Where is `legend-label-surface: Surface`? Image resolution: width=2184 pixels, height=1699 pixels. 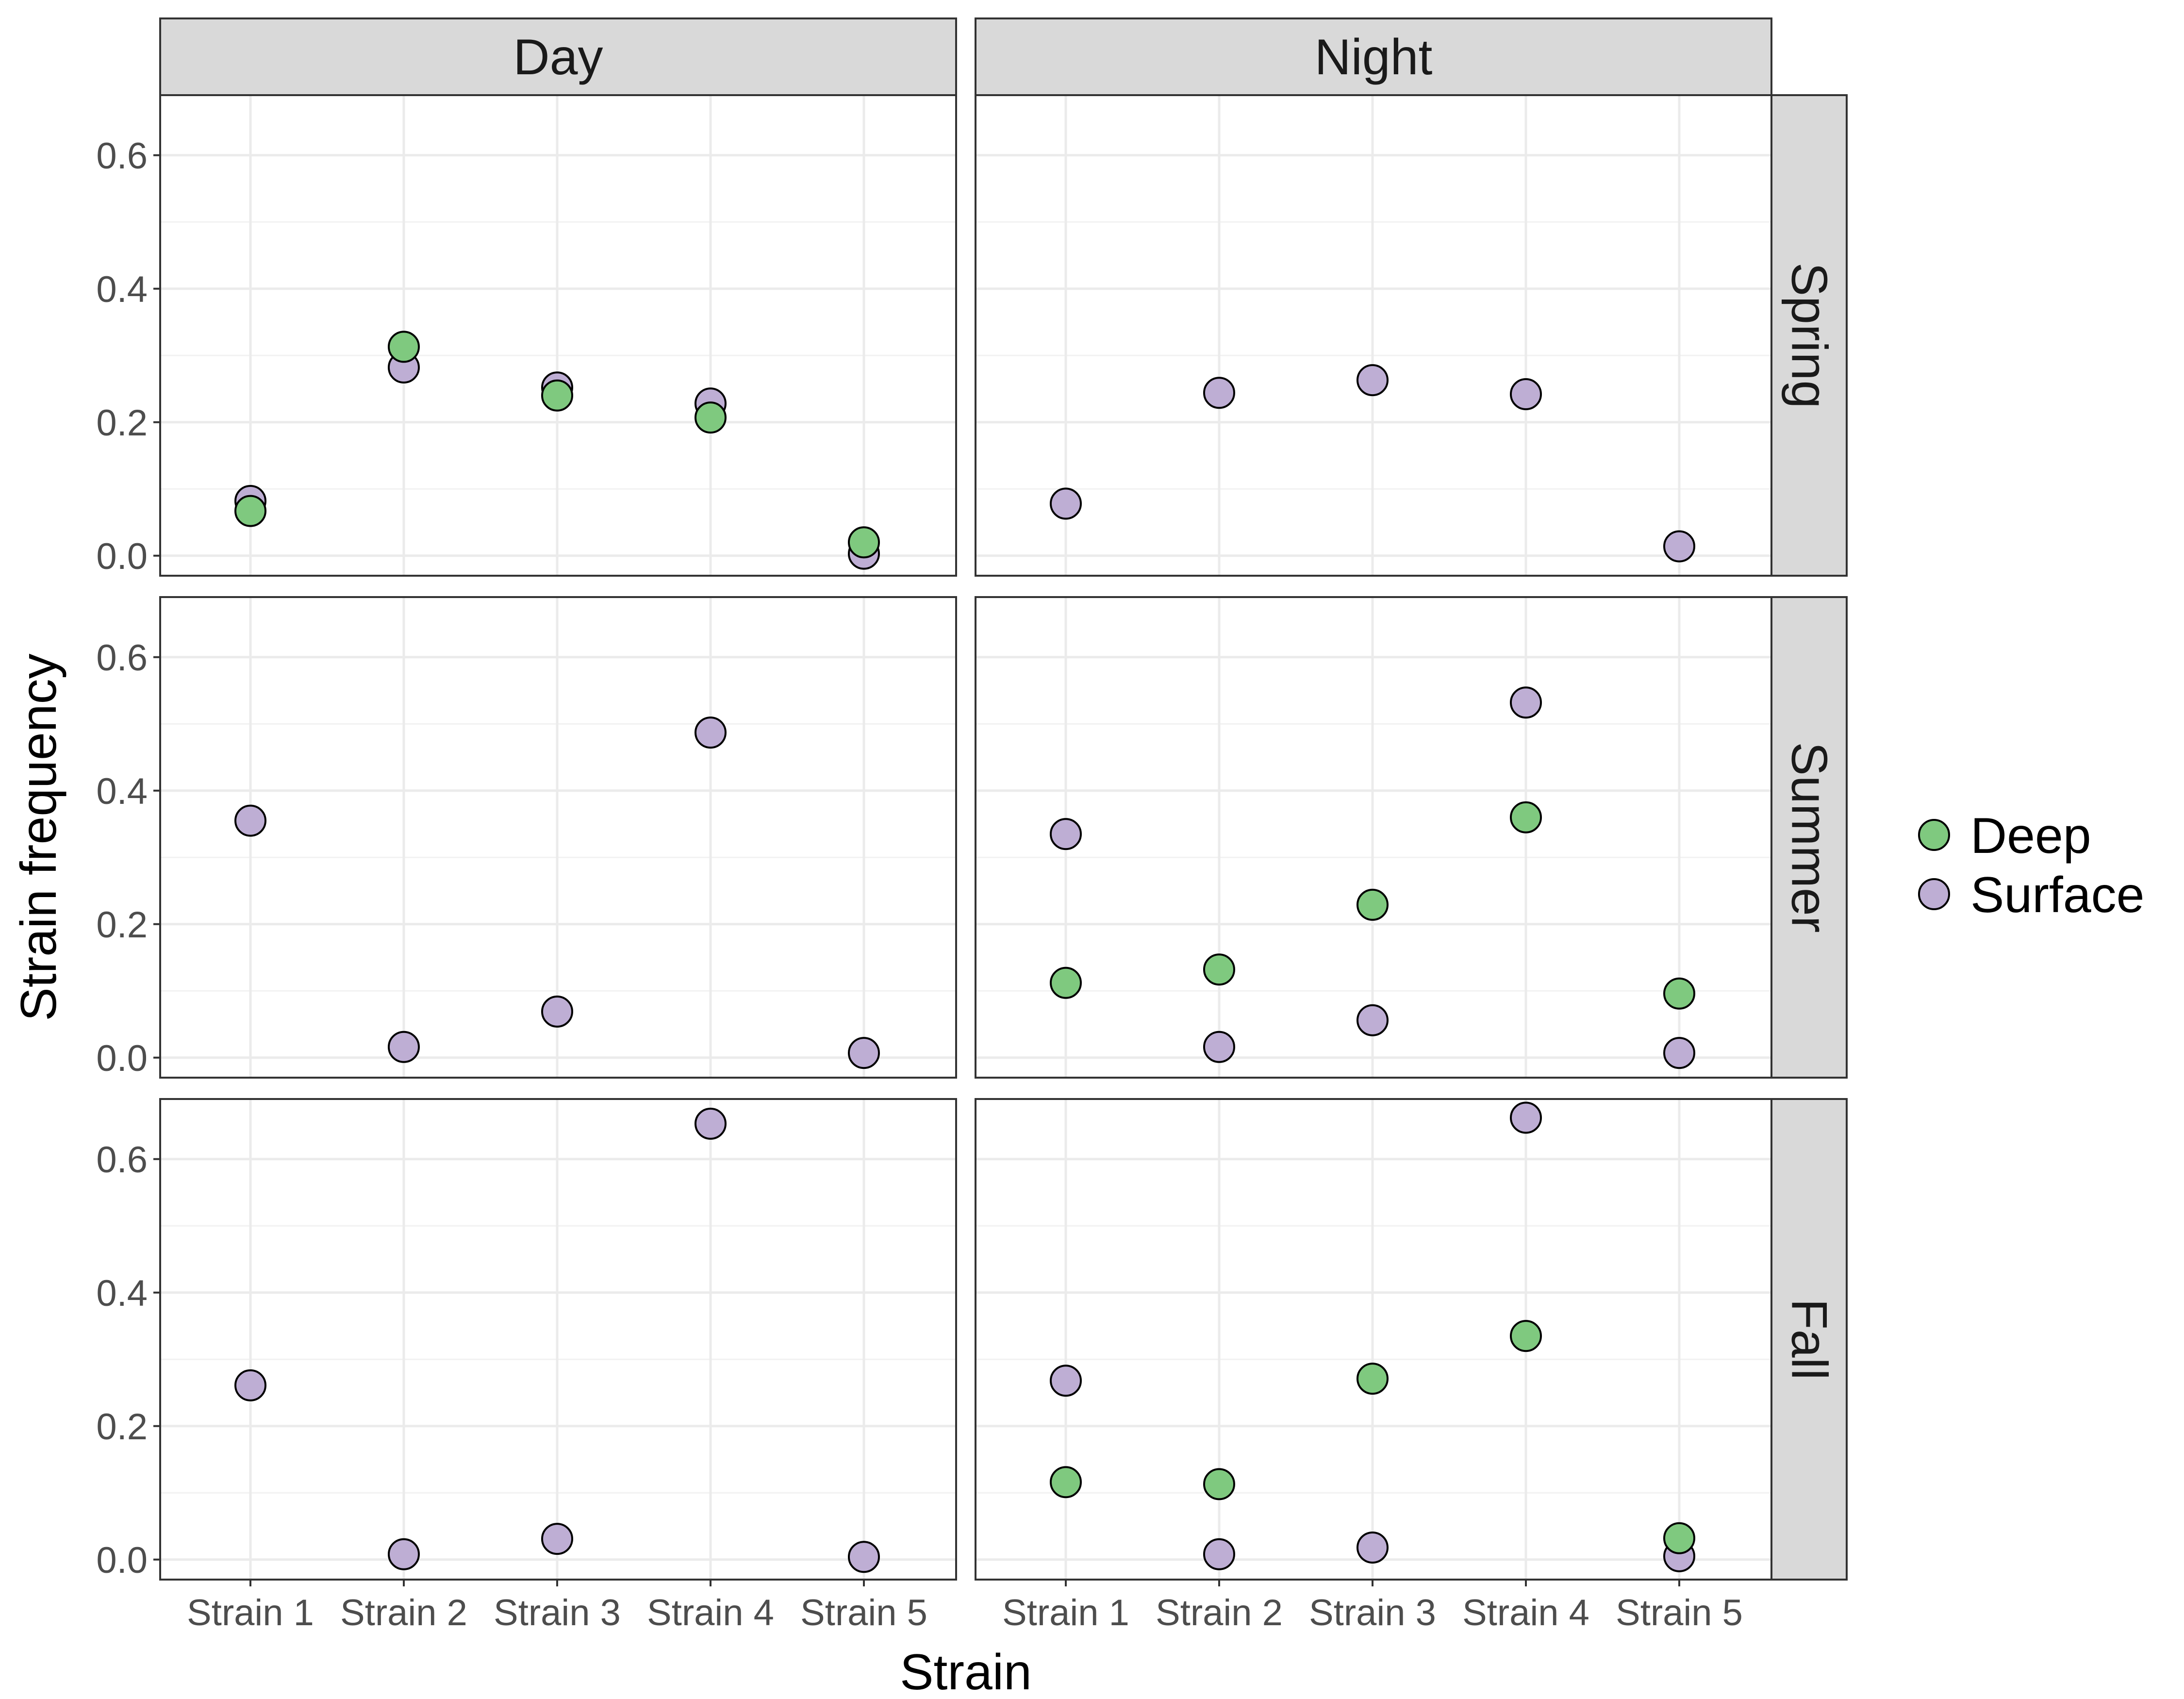 legend-label-surface: Surface is located at coordinates (2057, 895).